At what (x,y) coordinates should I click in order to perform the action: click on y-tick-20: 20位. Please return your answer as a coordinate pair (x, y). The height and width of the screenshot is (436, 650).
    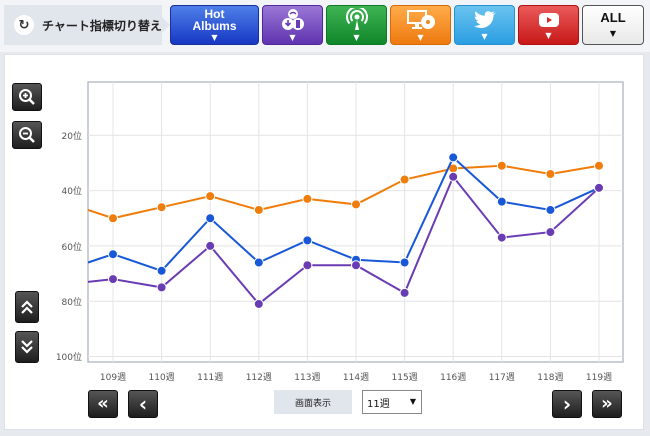
    Looking at the image, I should click on (71, 137).